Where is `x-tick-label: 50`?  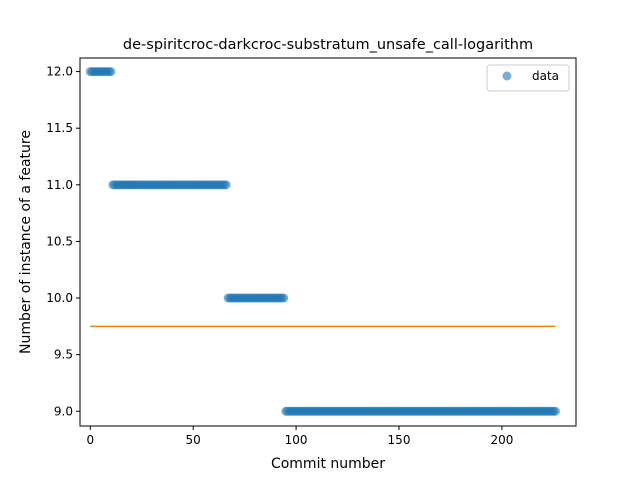 x-tick-label: 50 is located at coordinates (193, 440).